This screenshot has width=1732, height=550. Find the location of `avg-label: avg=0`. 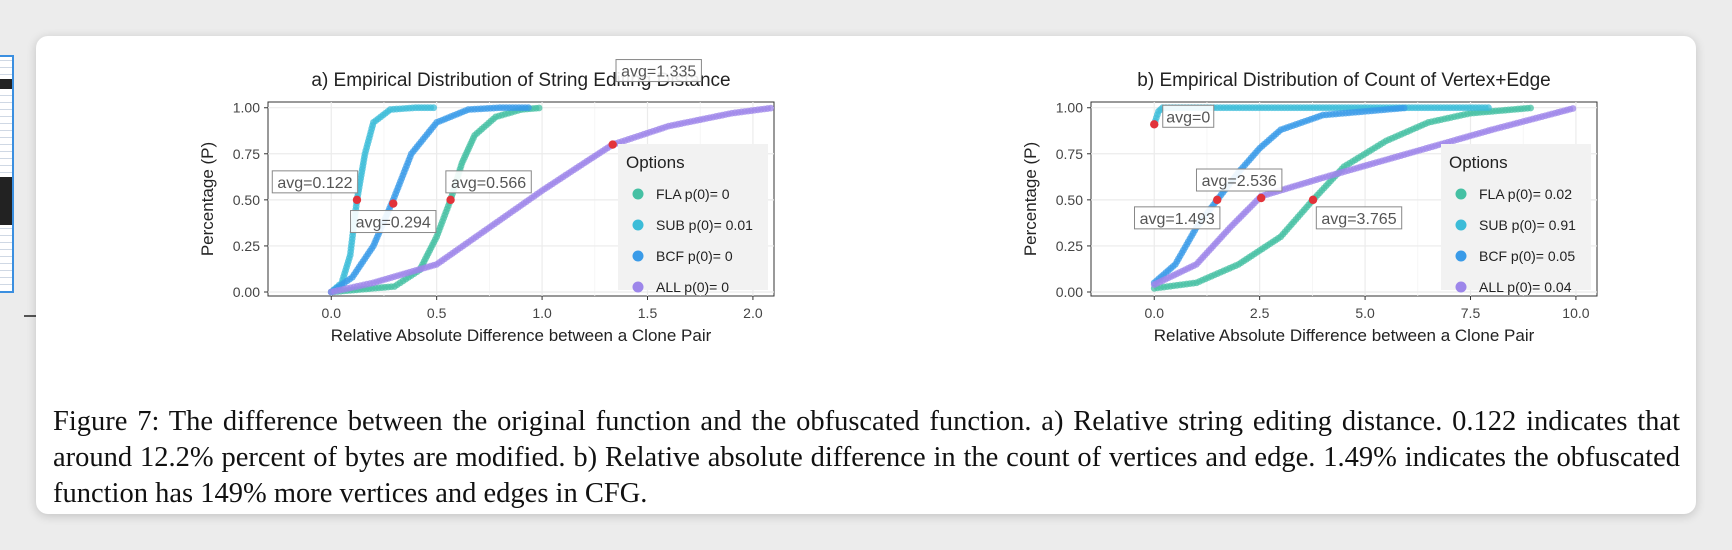

avg-label: avg=0 is located at coordinates (1188, 117).